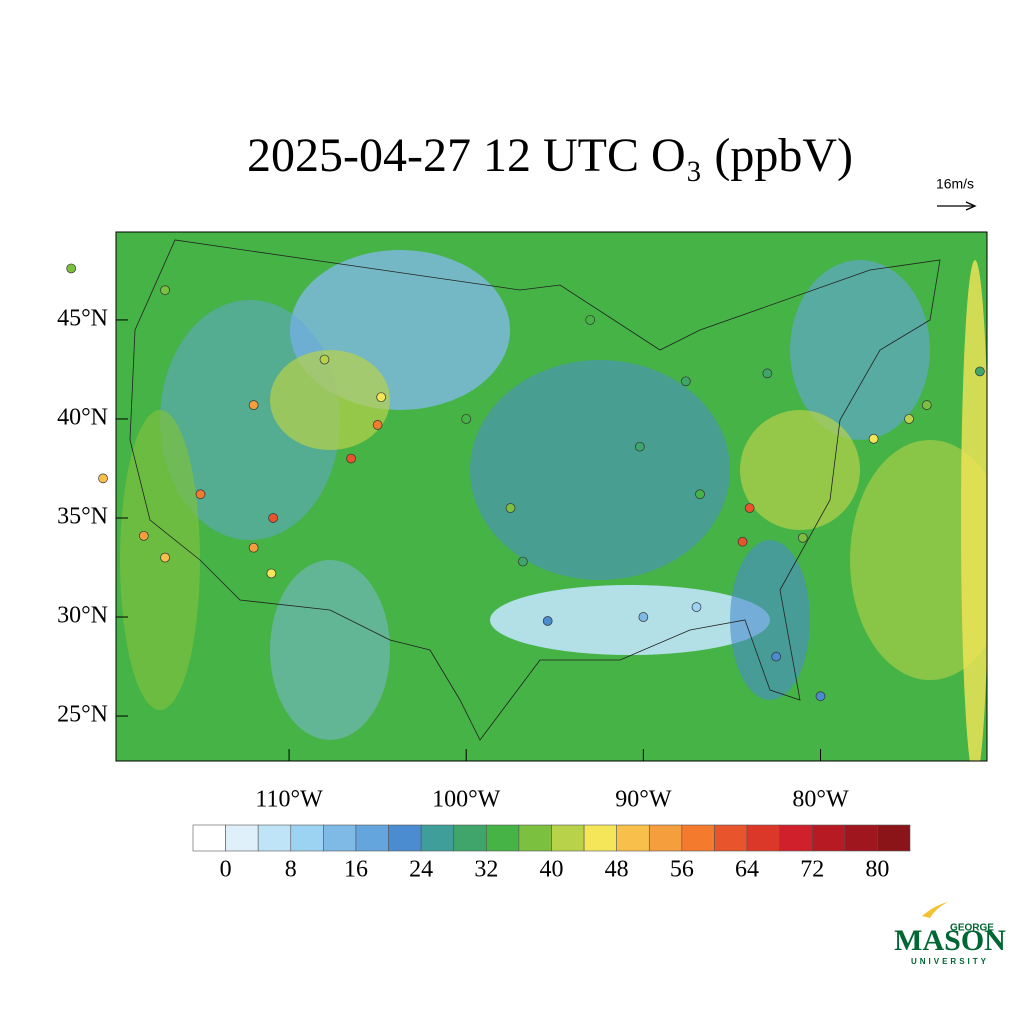  Describe the element at coordinates (820, 800) in the screenshot. I see `x-tick-label: 80°W` at that location.